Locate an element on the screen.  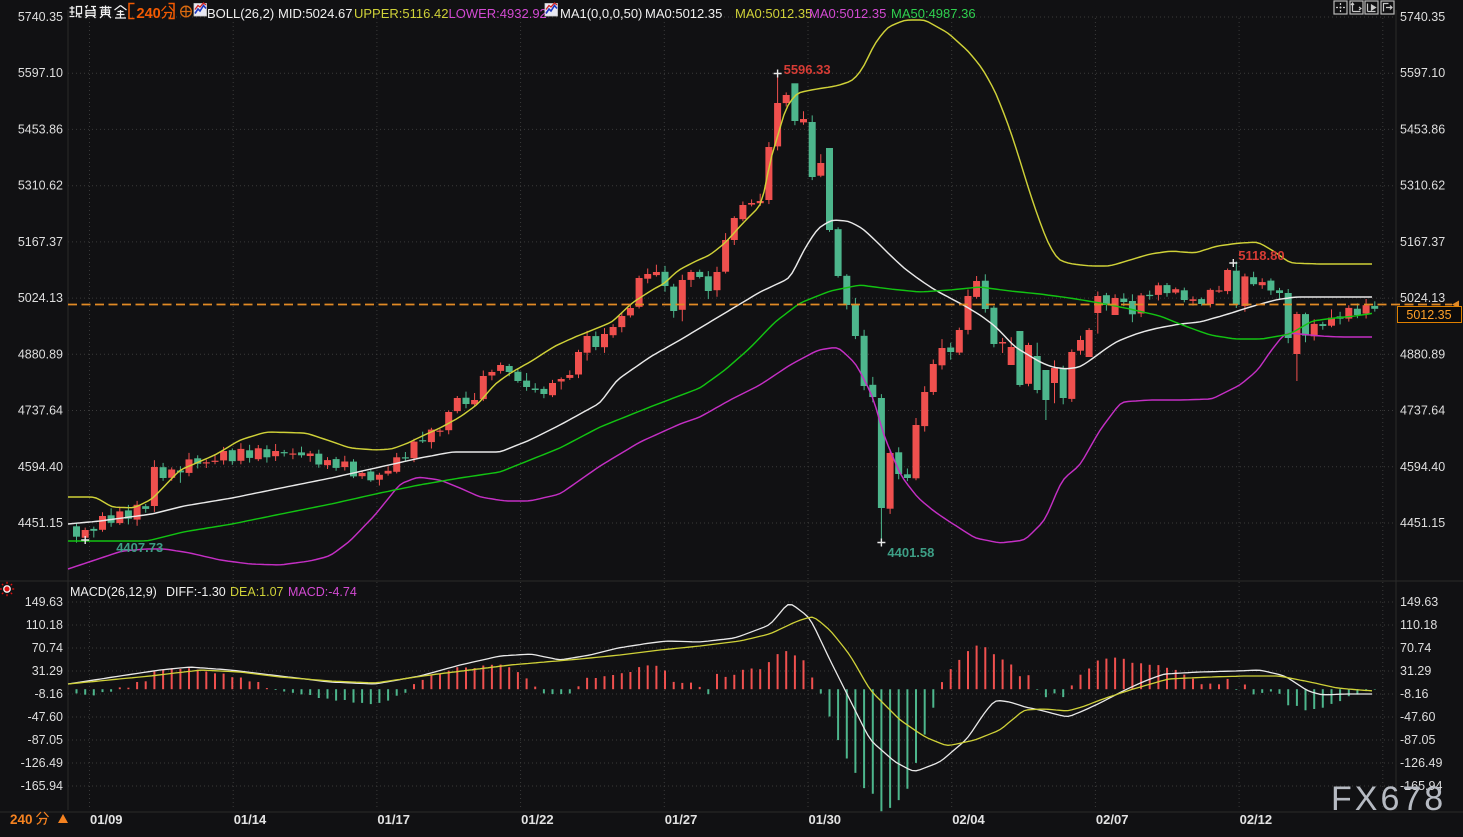
svg-text: 4407.73 is located at coordinates (139, 547).